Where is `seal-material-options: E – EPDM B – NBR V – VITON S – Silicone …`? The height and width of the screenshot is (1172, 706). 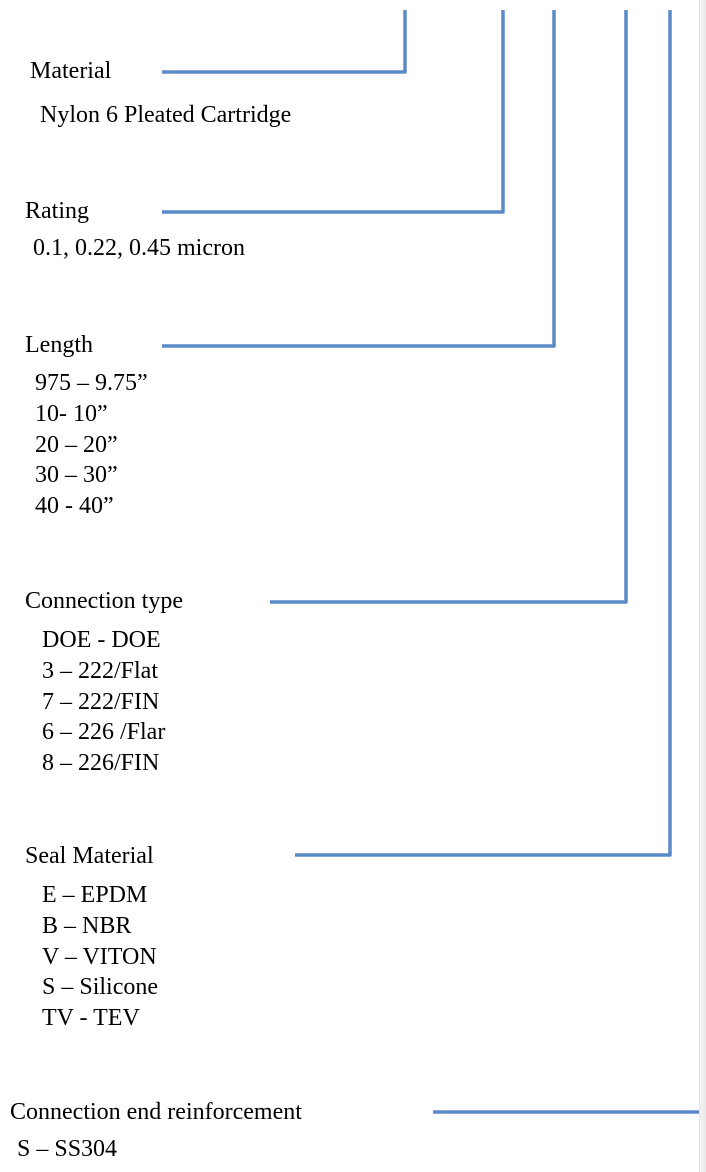
seal-material-options: E – EPDM B – NBR V – VITON S – Silicone … is located at coordinates (100, 957).